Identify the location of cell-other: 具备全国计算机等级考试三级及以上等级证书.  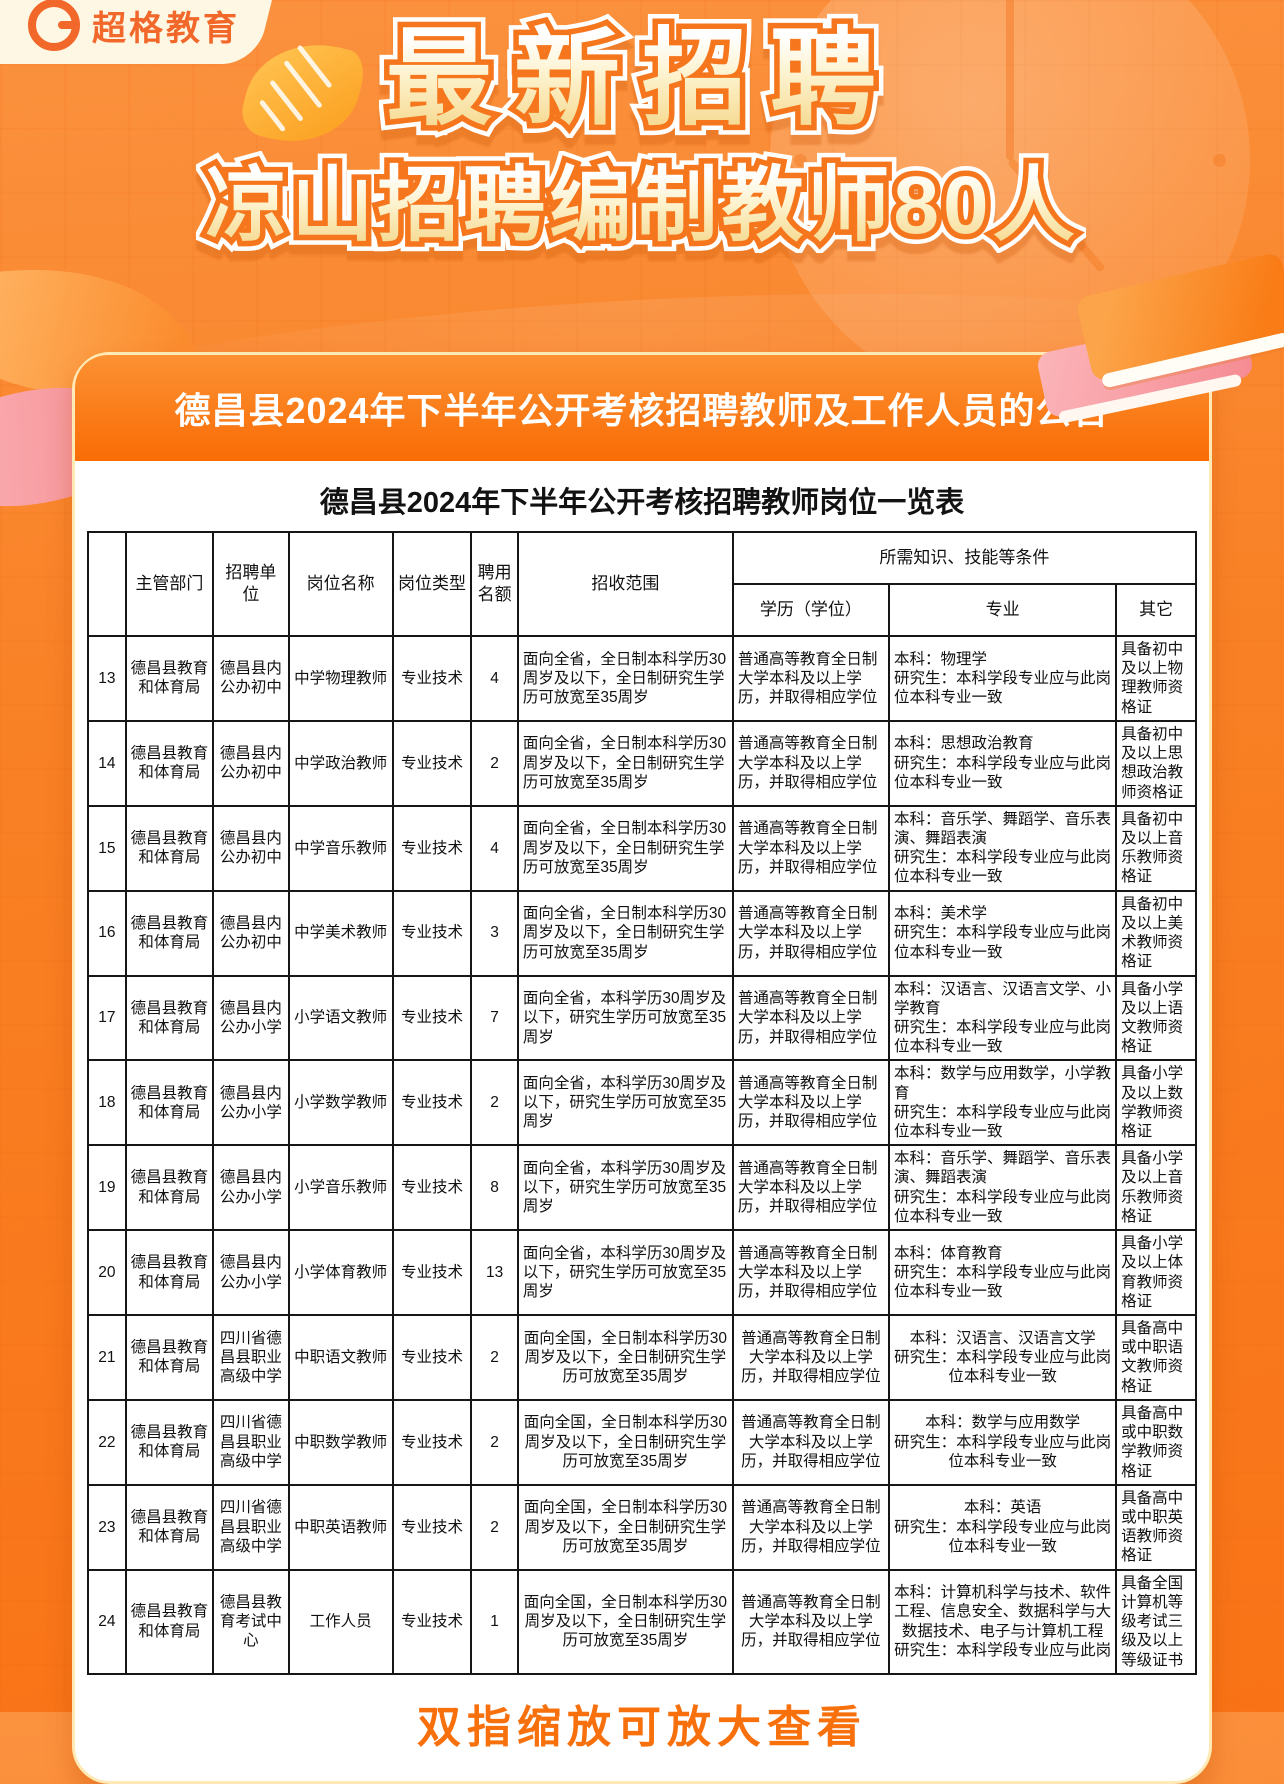
(1156, 1621).